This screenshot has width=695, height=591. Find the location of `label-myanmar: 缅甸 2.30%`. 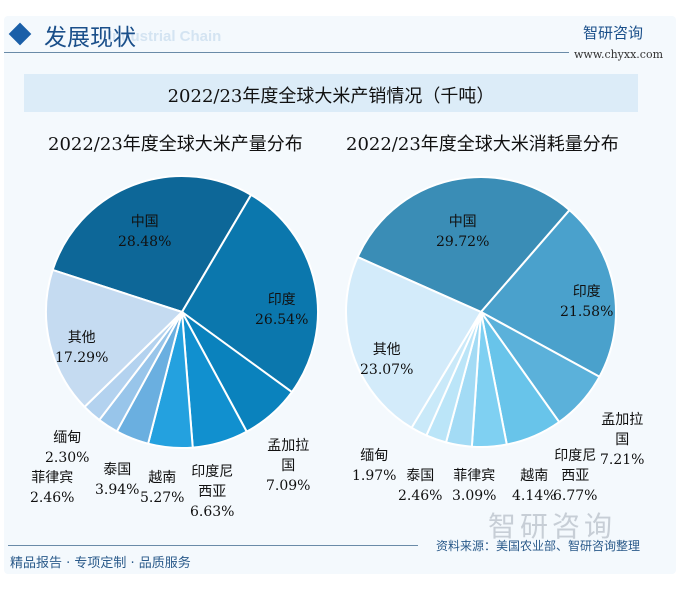

label-myanmar: 缅甸 2.30% is located at coordinates (67, 448).